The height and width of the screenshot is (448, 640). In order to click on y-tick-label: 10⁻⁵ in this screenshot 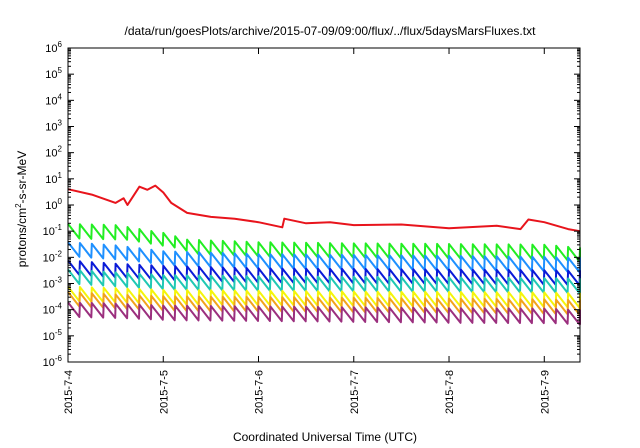, I will do `click(53, 335)`.